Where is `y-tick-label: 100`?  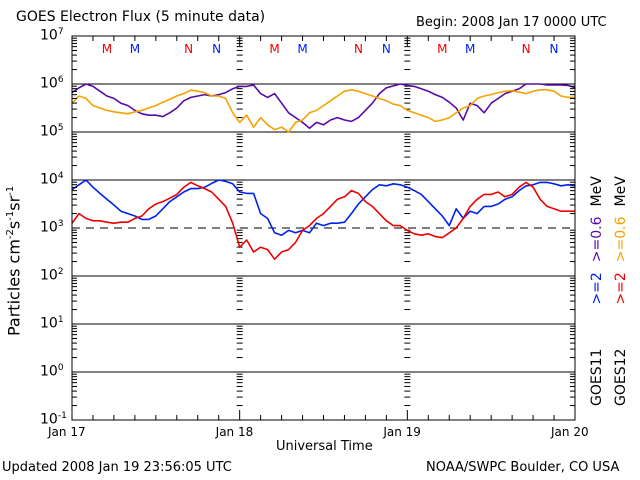 y-tick-label: 100 is located at coordinates (52, 371).